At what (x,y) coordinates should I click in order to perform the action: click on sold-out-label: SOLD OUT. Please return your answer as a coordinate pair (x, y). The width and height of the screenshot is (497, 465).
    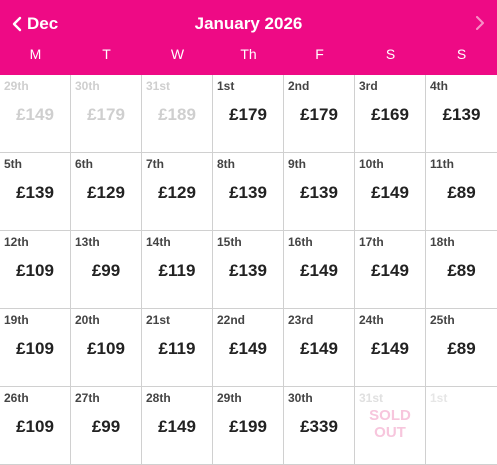
    Looking at the image, I should click on (390, 424).